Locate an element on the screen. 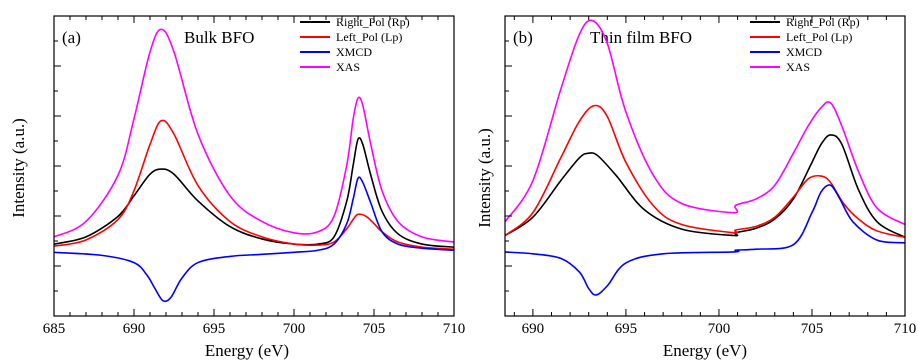  panel-b-y-axis-title: Intensity (a.u.) is located at coordinates (484, 178).